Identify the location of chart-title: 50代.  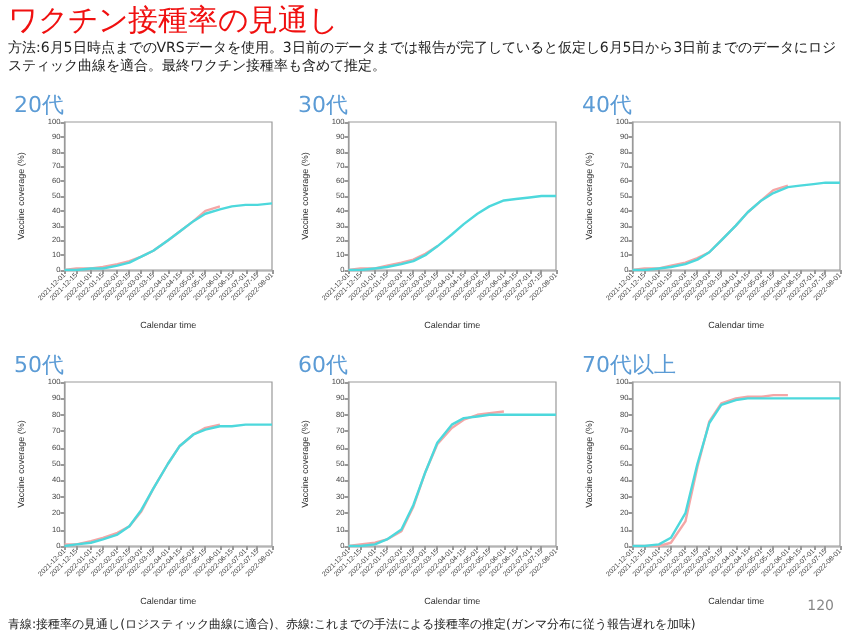
(39, 365).